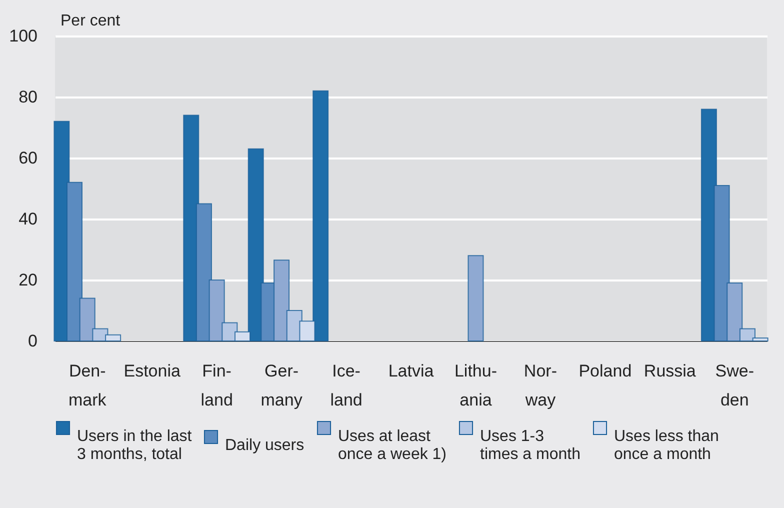  Describe the element at coordinates (28, 97) in the screenshot. I see `y-tick-label: 80` at that location.